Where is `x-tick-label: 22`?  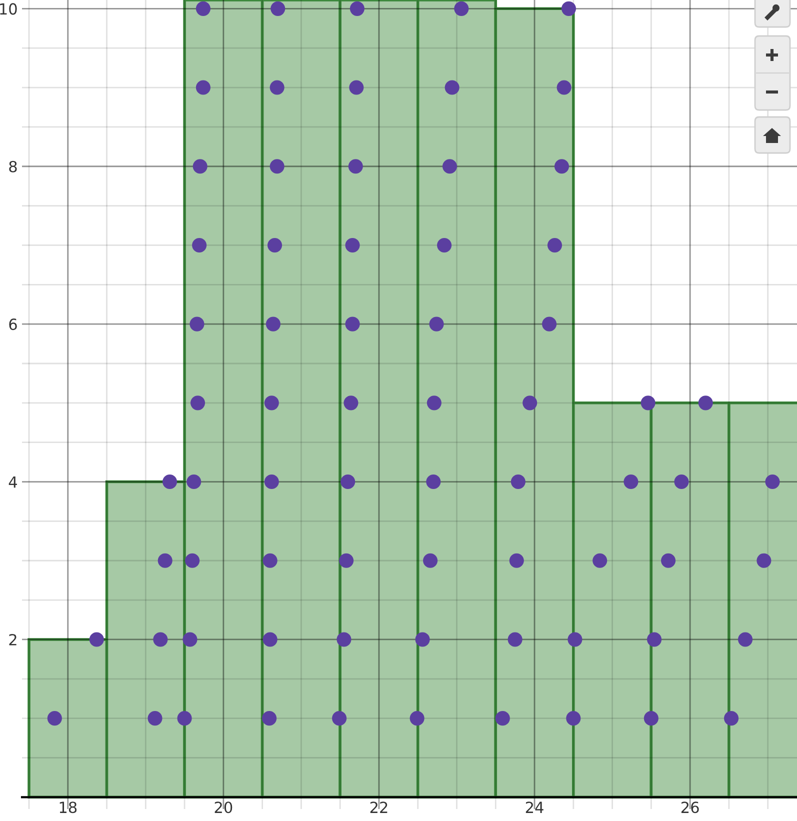 x-tick-label: 22 is located at coordinates (379, 807).